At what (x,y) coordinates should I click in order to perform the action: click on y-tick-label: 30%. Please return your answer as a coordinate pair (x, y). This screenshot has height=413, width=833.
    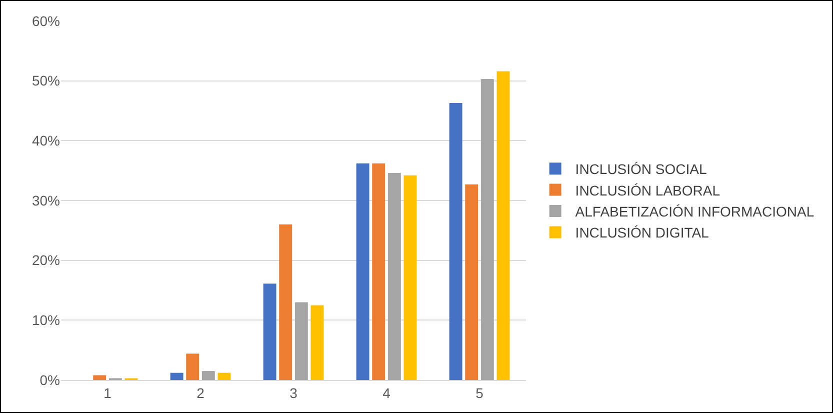
    Looking at the image, I should click on (46, 200).